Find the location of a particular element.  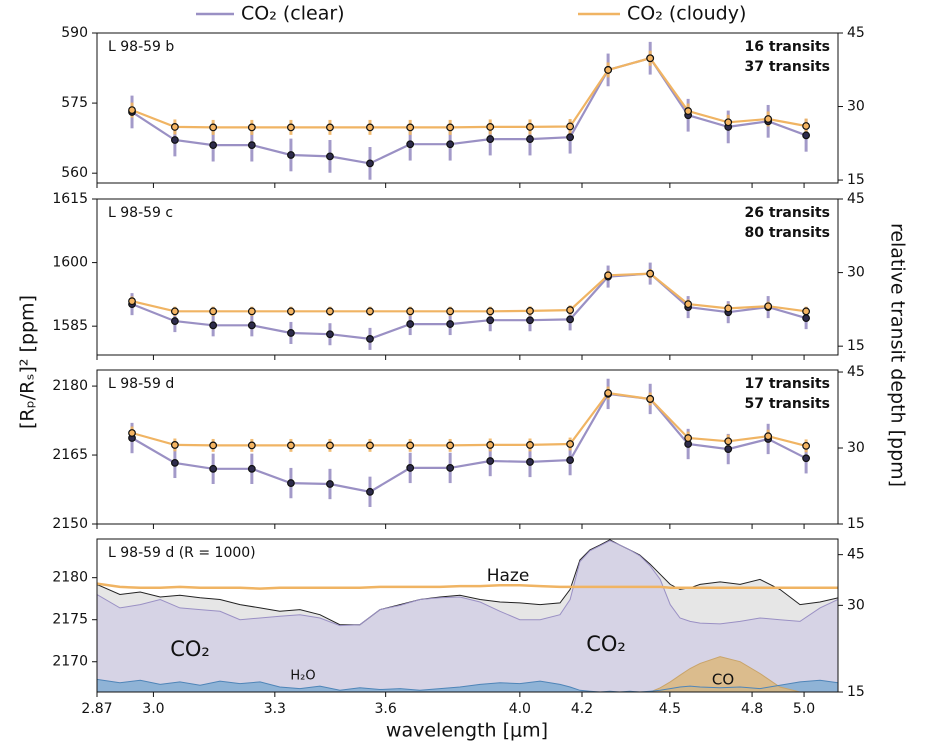

spectrum-annotation: Haze is located at coordinates (508, 576).